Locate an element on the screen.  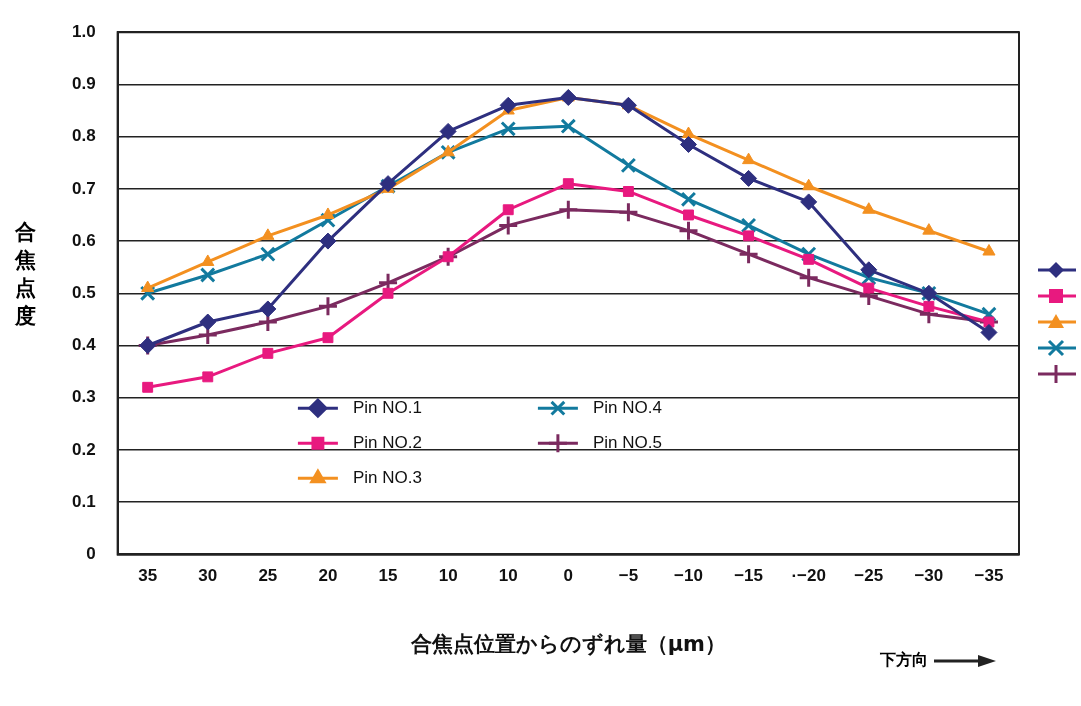
x-tick-label: 20 is located at coordinates (328, 576).